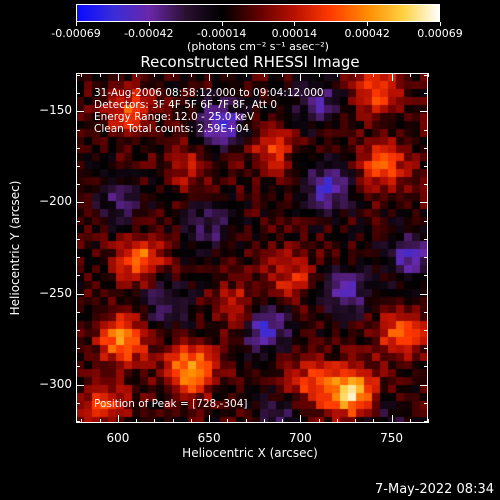 The image size is (500, 500). Describe the element at coordinates (172, 129) in the screenshot. I see `clean-counts-annotation: Clean Total counts: 2.59E+04` at that location.